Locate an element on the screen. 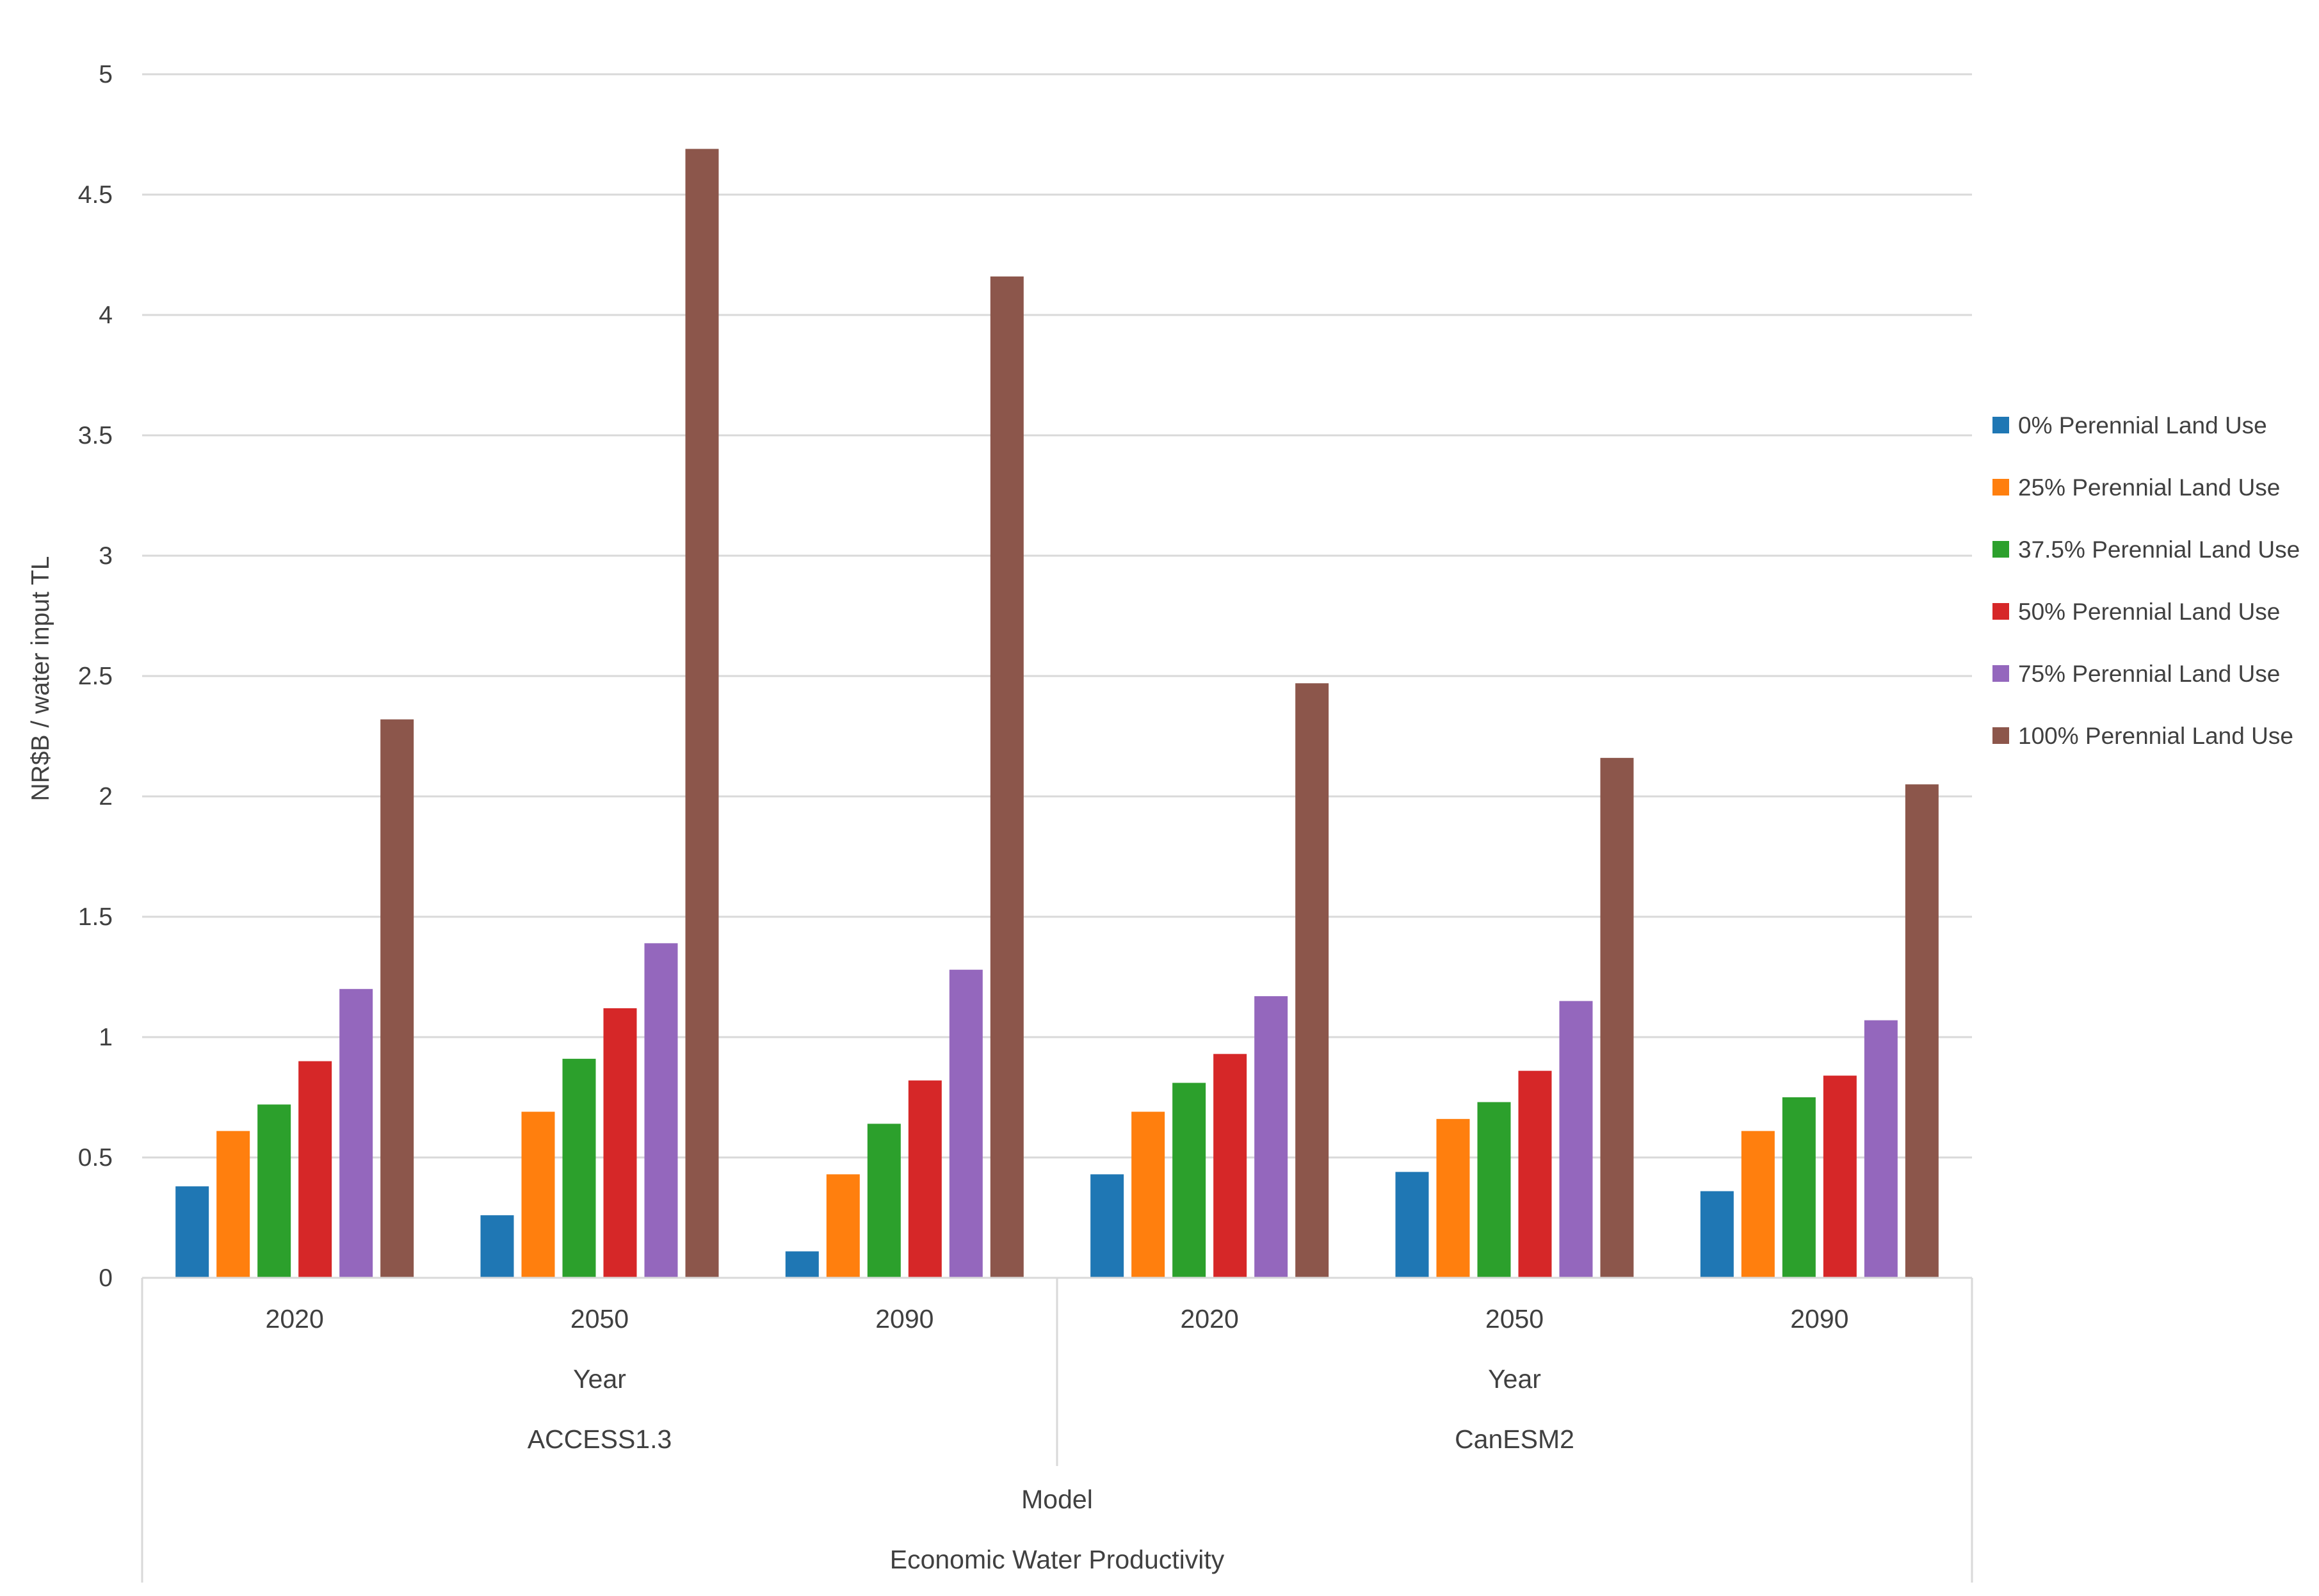 This screenshot has width=2319, height=1596. legend-label: 0% Perennial Land Use is located at coordinates (2142, 425).